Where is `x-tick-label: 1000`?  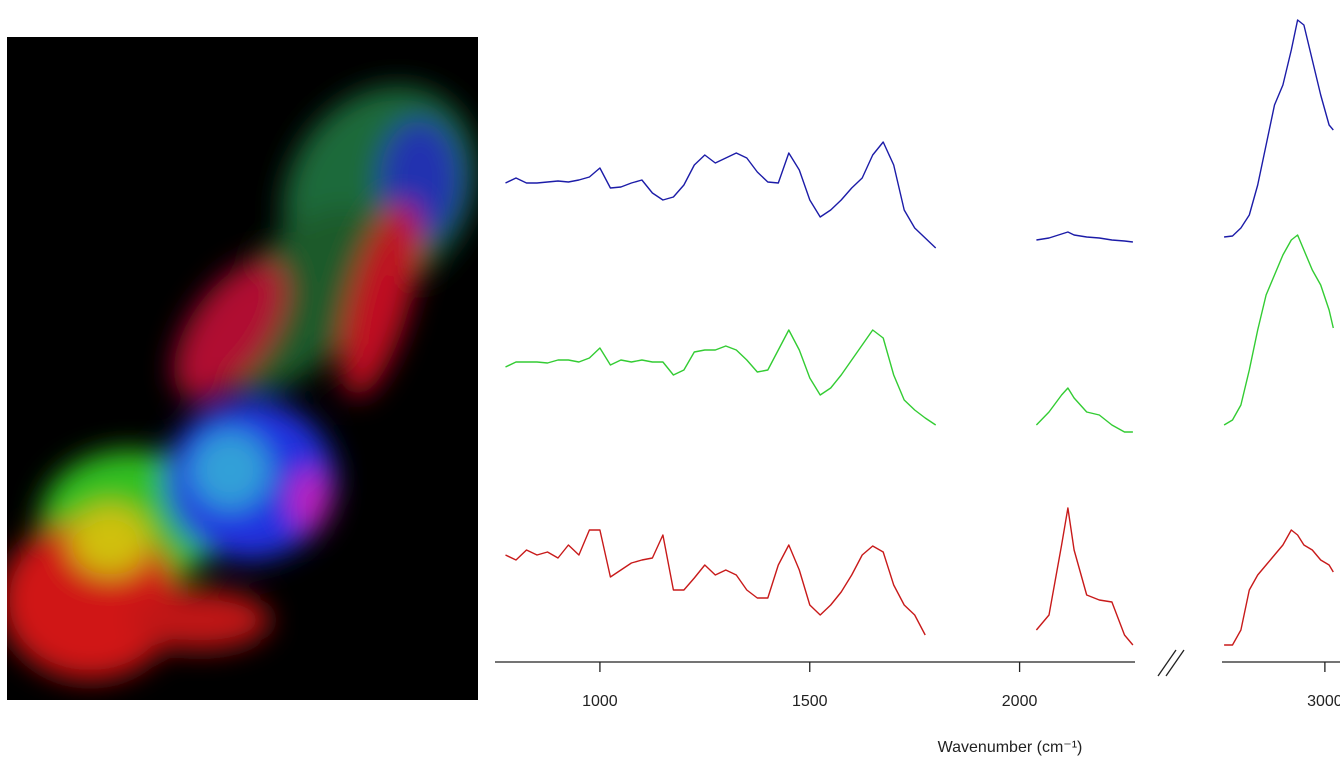 x-tick-label: 1000 is located at coordinates (600, 701).